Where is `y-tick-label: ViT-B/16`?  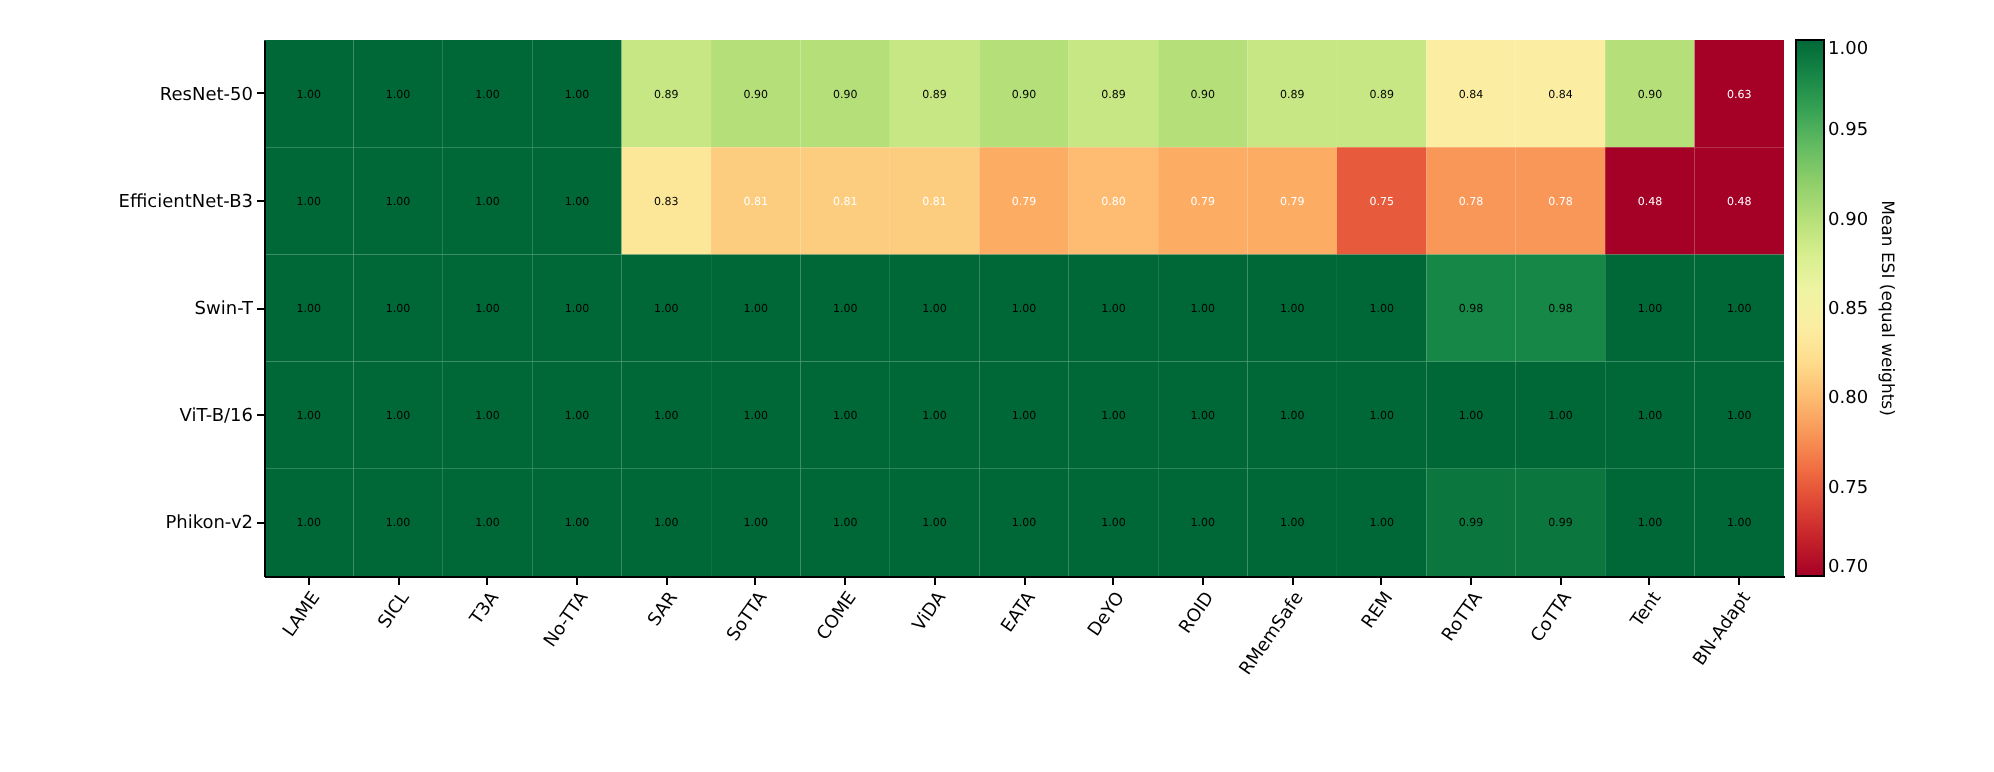 y-tick-label: ViT-B/16 is located at coordinates (216, 417).